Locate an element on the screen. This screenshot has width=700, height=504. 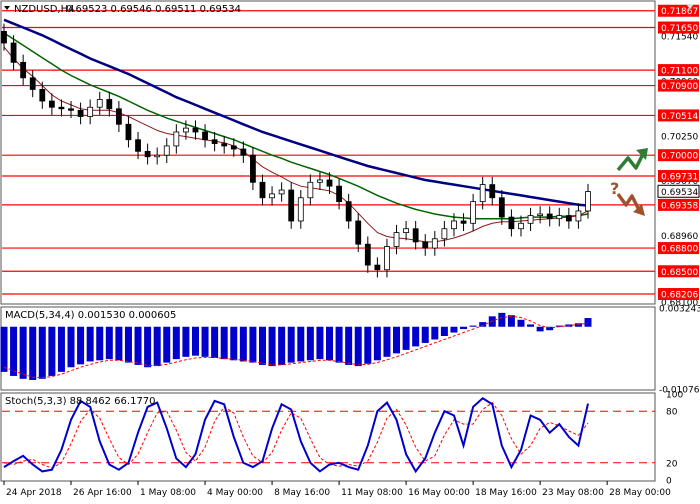
zigzag-down-arrow-icon is located at coordinates (630, 204).